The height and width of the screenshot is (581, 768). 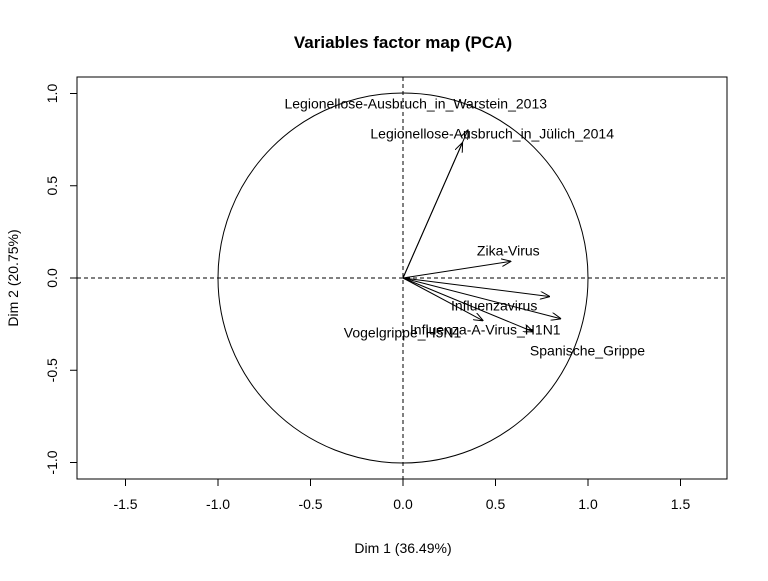 What do you see at coordinates (52, 186) in the screenshot?
I see `y-tick-label: 0.5` at bounding box center [52, 186].